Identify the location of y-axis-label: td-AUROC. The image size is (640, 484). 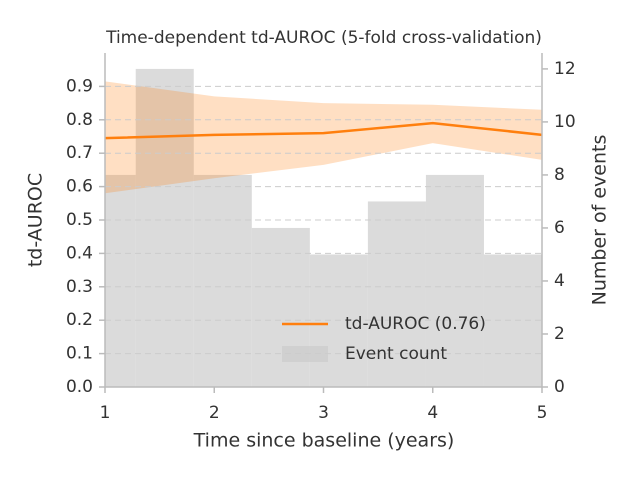
(36, 220).